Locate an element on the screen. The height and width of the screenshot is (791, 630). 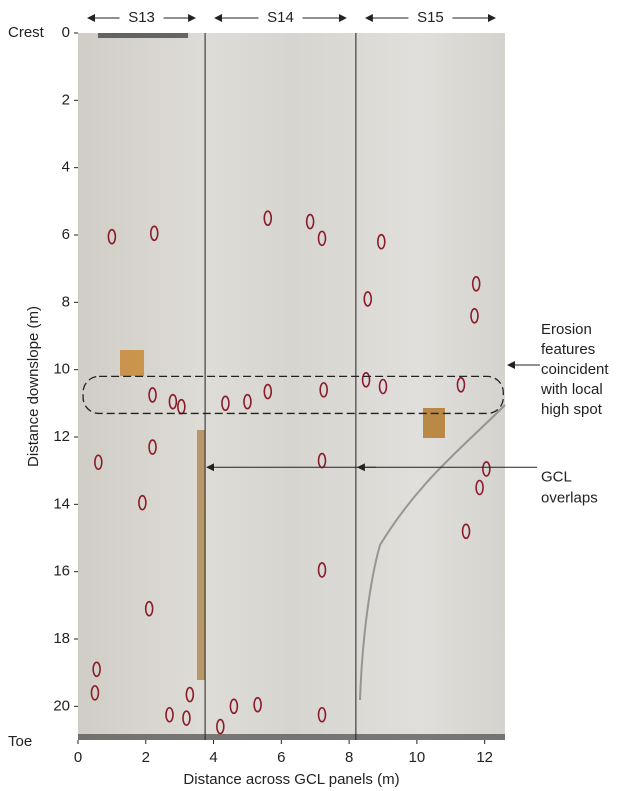
y-tick-label: 20 is located at coordinates (61, 705).